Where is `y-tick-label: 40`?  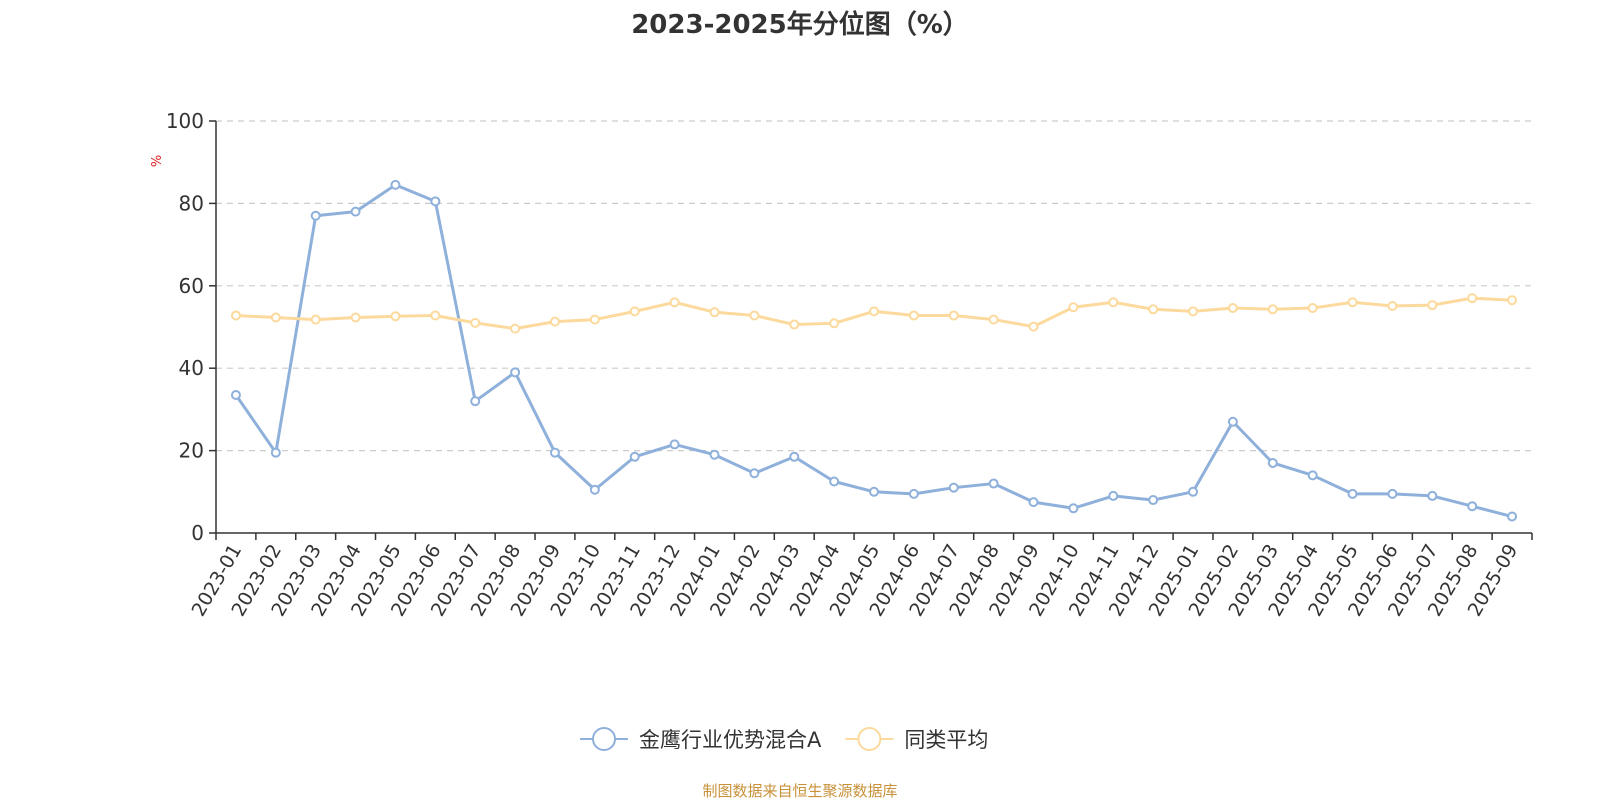 y-tick-label: 40 is located at coordinates (191, 368).